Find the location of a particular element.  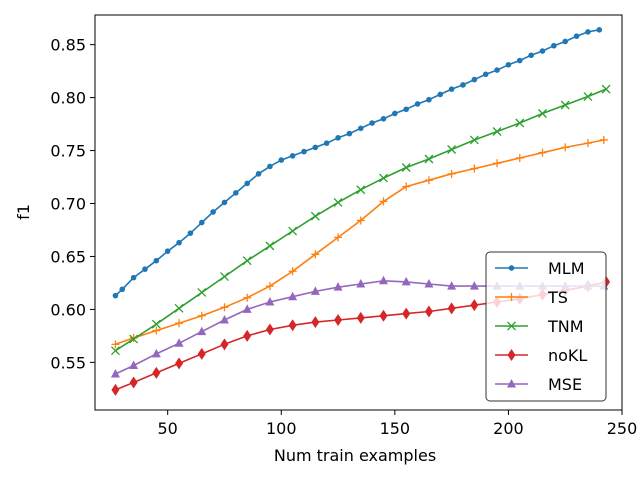

x-tick-label: 100 is located at coordinates (281, 428).